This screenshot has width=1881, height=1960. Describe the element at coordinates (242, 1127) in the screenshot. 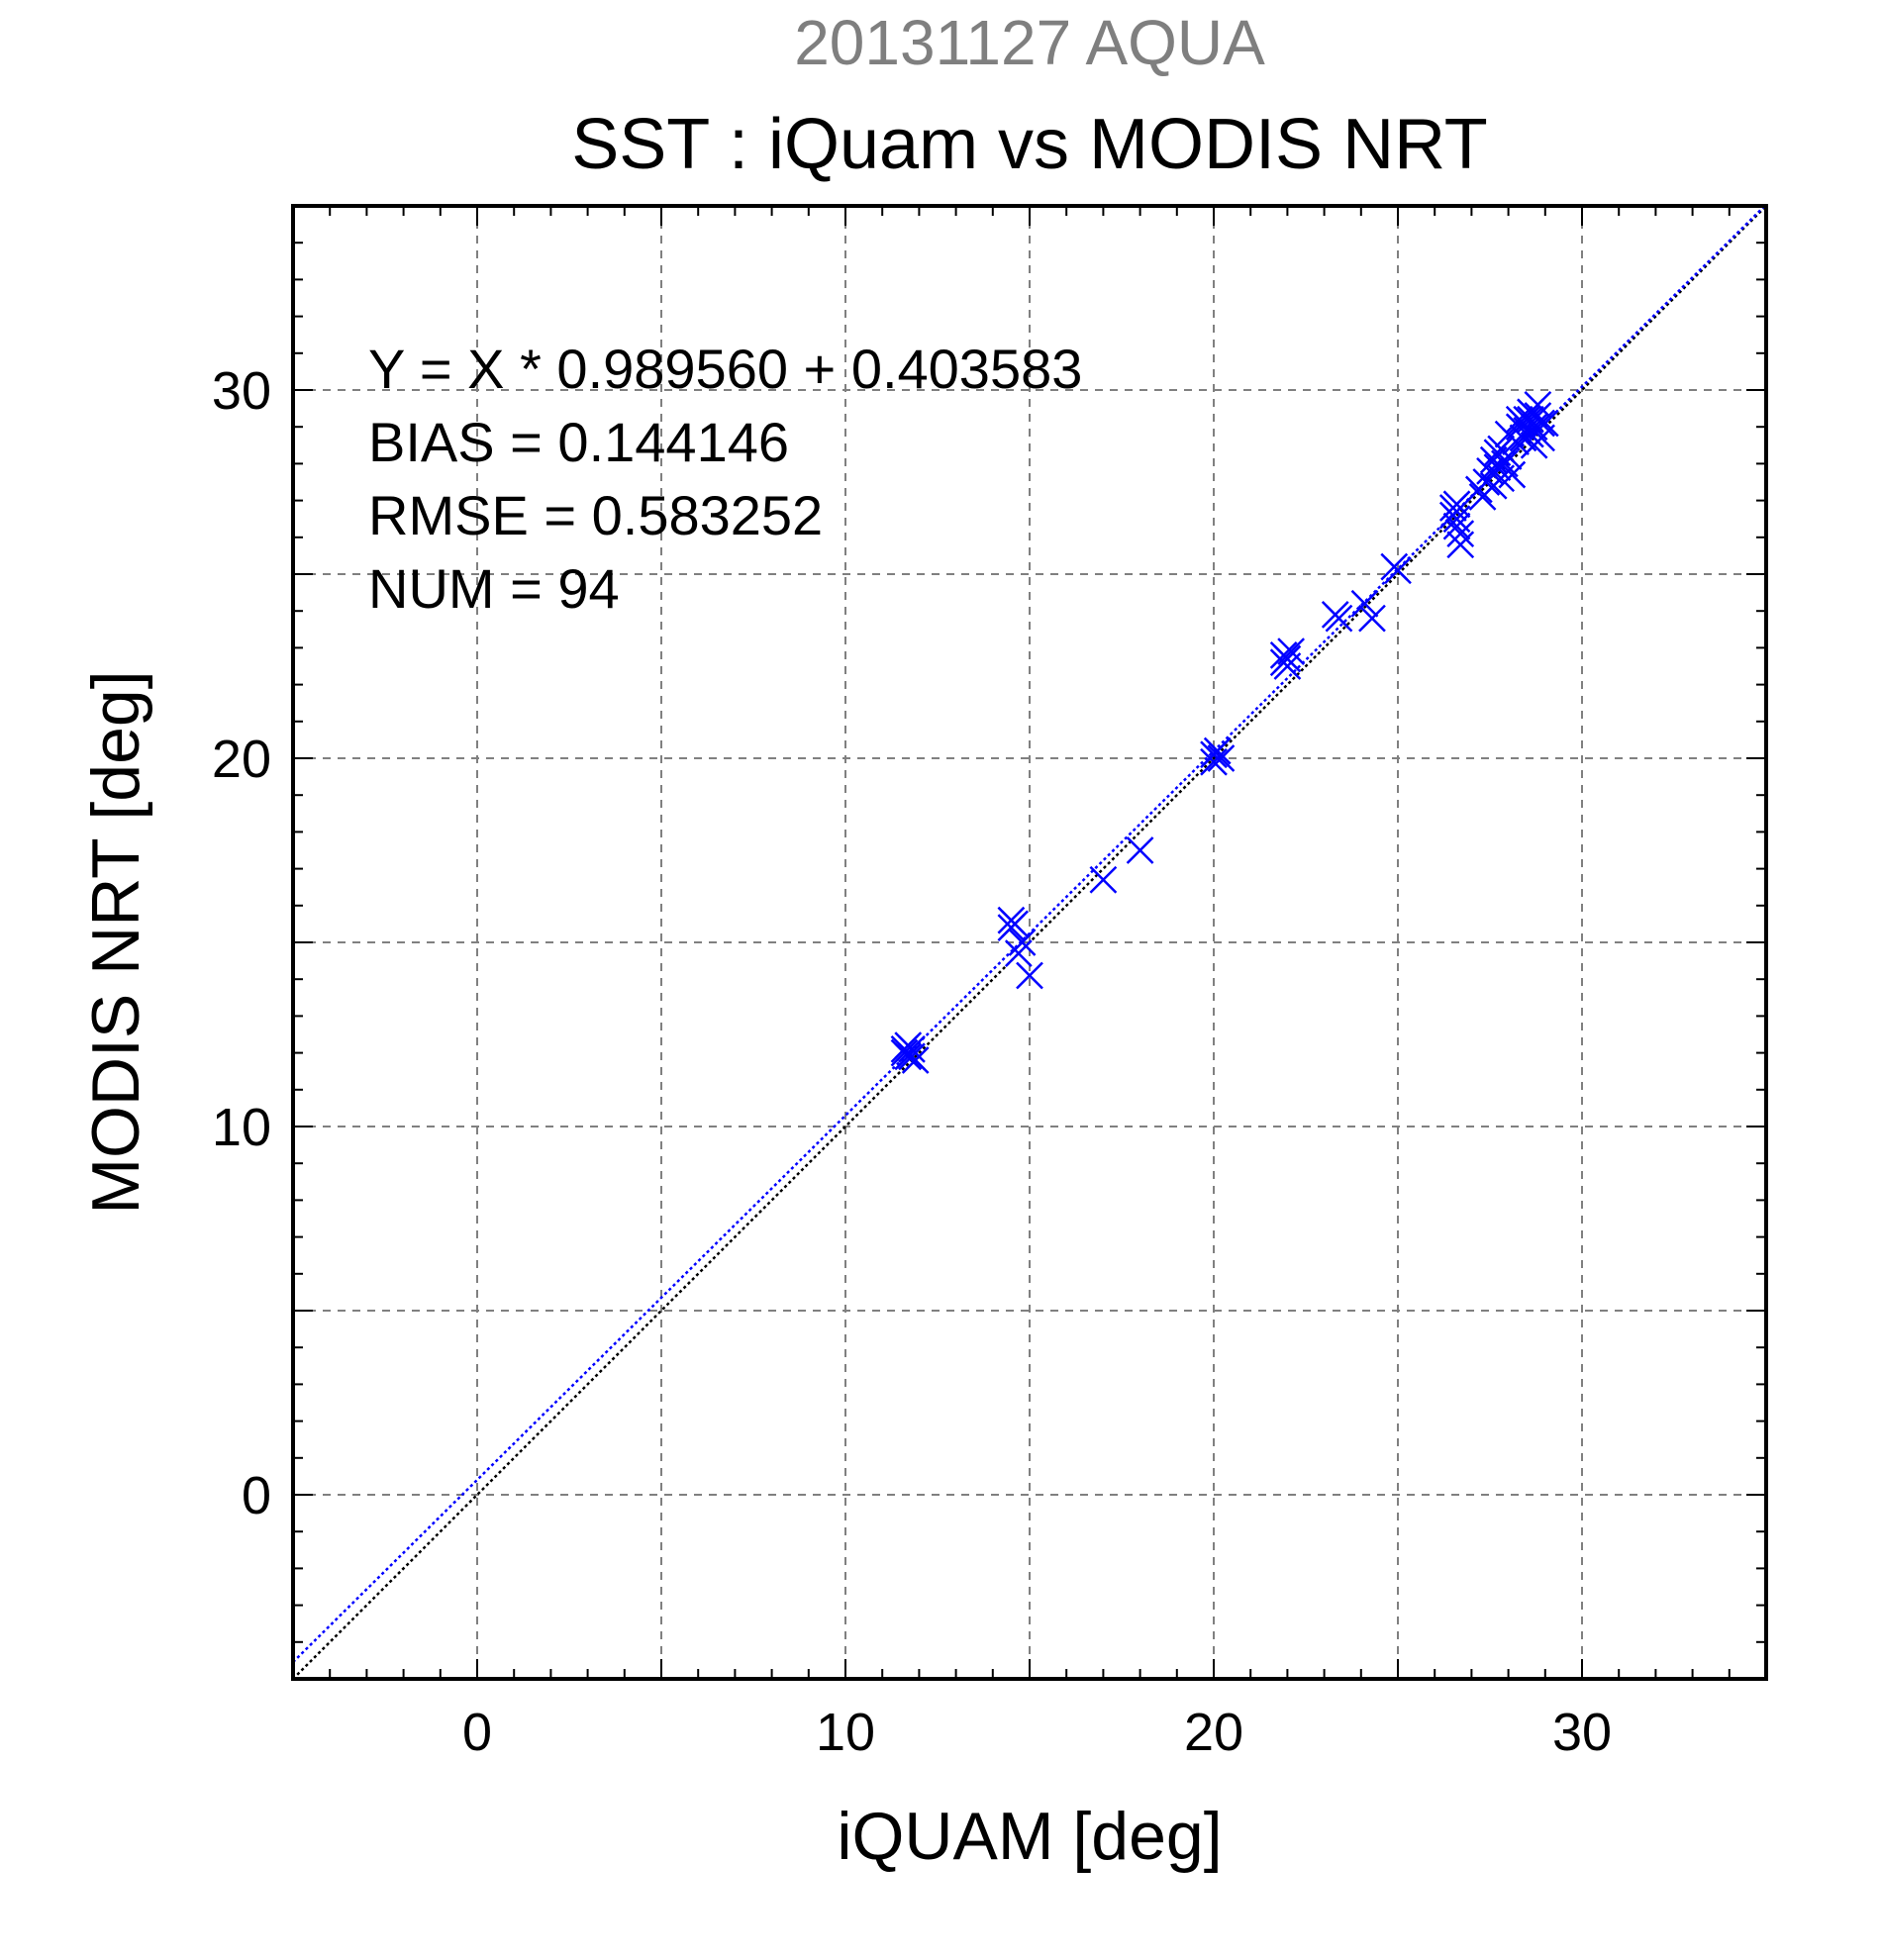

I see `y-tick-label: 10` at that location.